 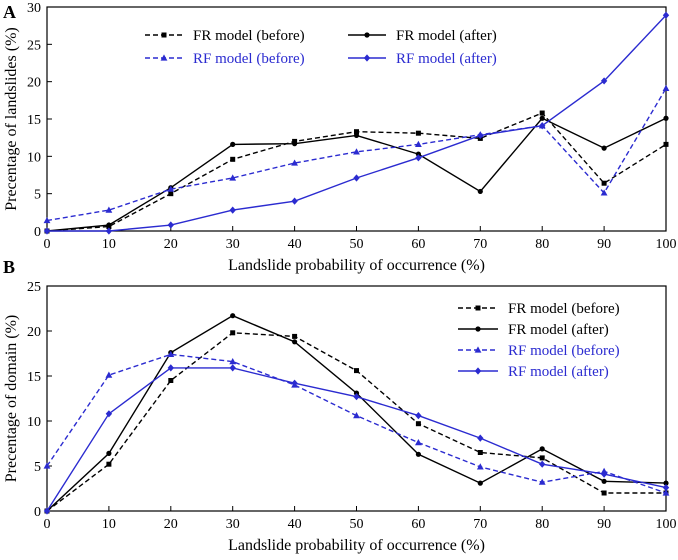 What do you see at coordinates (542, 524) in the screenshot?
I see `x-tick-label: 80` at bounding box center [542, 524].